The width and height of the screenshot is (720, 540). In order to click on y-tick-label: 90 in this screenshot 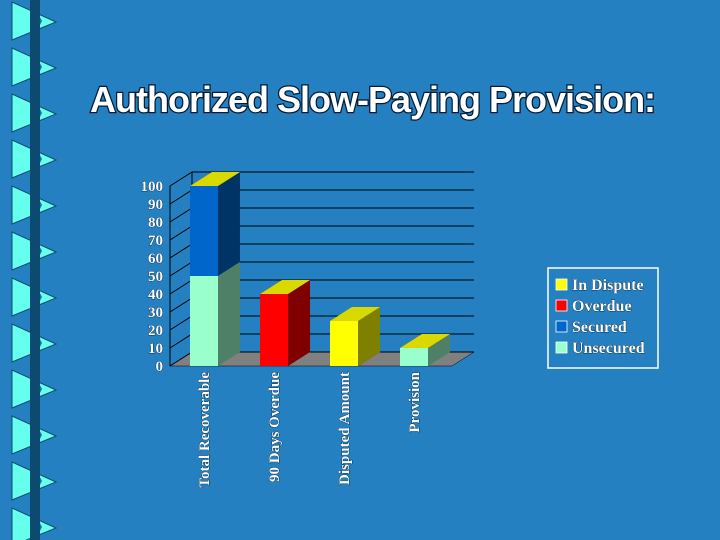, I will do `click(155, 205)`.